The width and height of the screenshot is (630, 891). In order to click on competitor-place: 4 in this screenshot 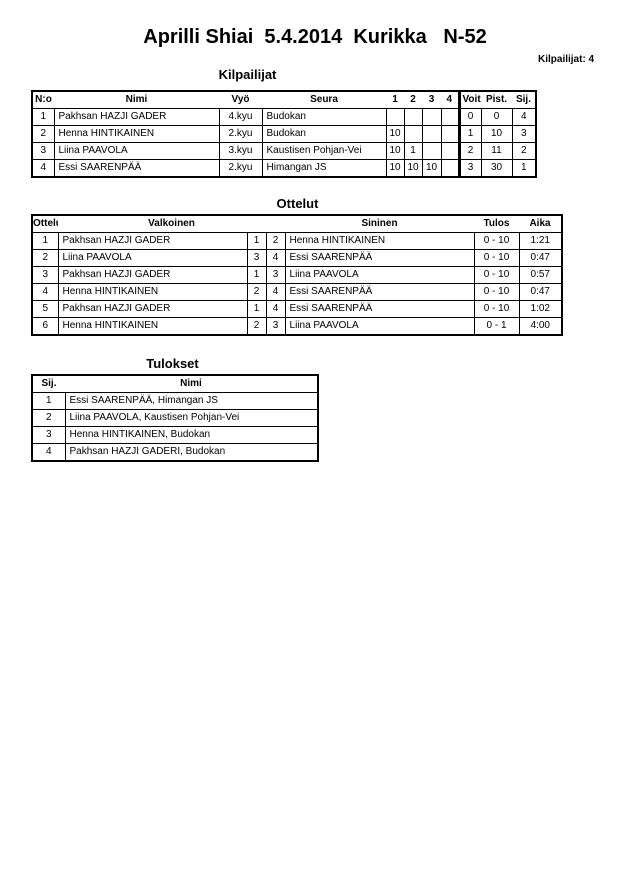, I will do `click(524, 117)`.